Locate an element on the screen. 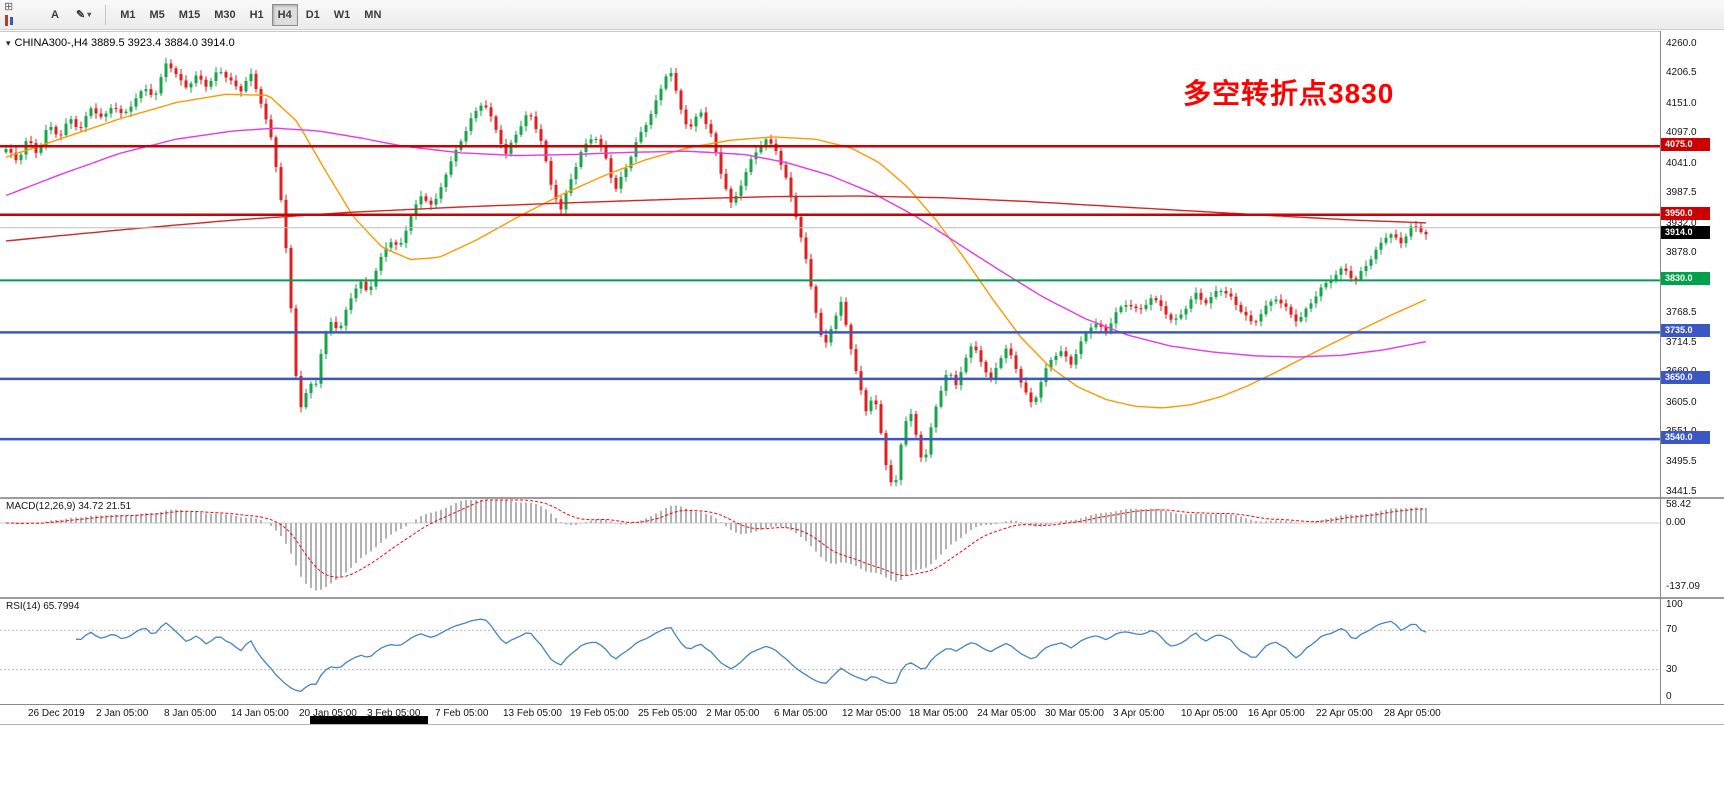 This screenshot has width=1724, height=796. macd-name: MACD(12,26,9) is located at coordinates (41, 506).